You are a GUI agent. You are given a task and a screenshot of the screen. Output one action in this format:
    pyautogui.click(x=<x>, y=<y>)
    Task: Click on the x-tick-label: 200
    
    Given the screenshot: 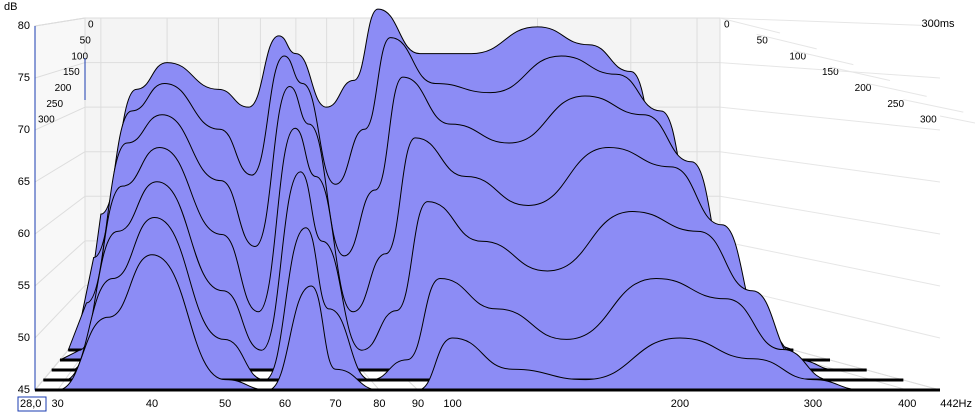 What is the action you would take?
    pyautogui.click(x=680, y=404)
    